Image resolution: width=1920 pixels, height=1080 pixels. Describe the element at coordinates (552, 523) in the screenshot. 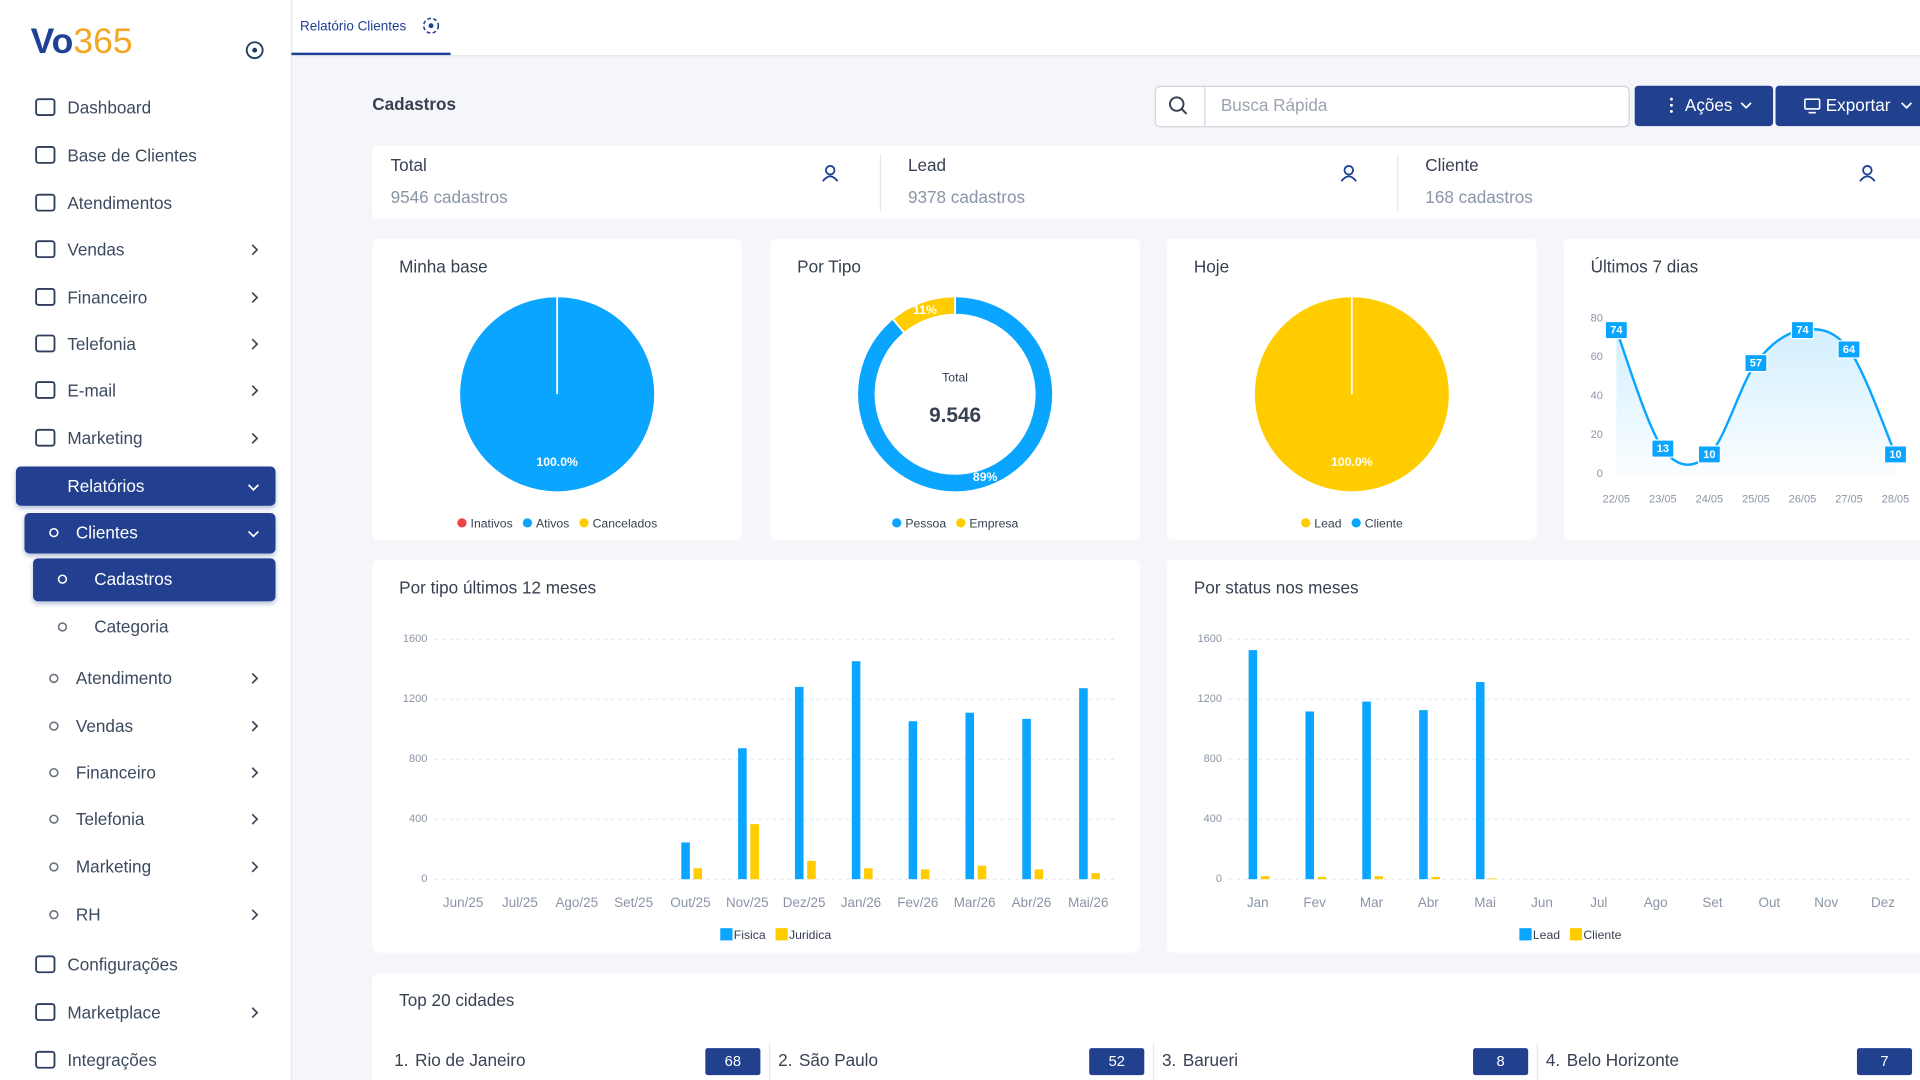

I see `legend-label: Ativos` at that location.